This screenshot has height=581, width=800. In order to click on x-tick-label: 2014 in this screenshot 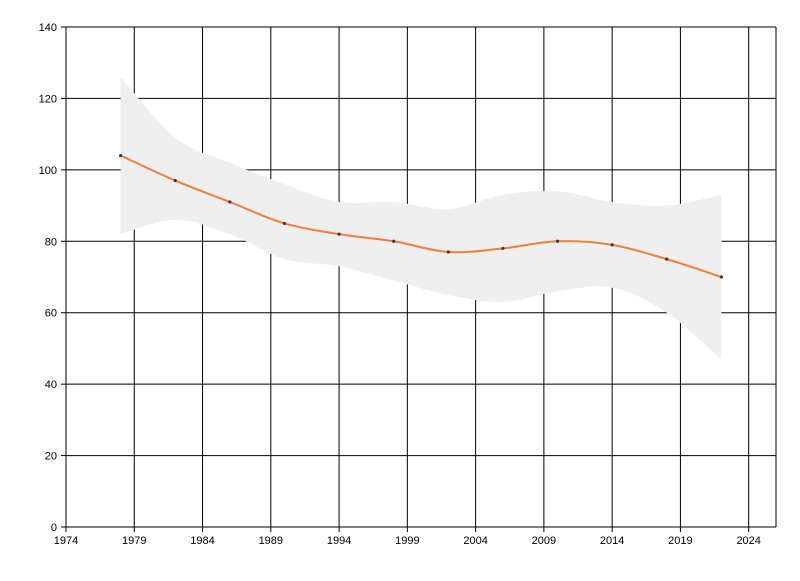, I will do `click(612, 541)`.